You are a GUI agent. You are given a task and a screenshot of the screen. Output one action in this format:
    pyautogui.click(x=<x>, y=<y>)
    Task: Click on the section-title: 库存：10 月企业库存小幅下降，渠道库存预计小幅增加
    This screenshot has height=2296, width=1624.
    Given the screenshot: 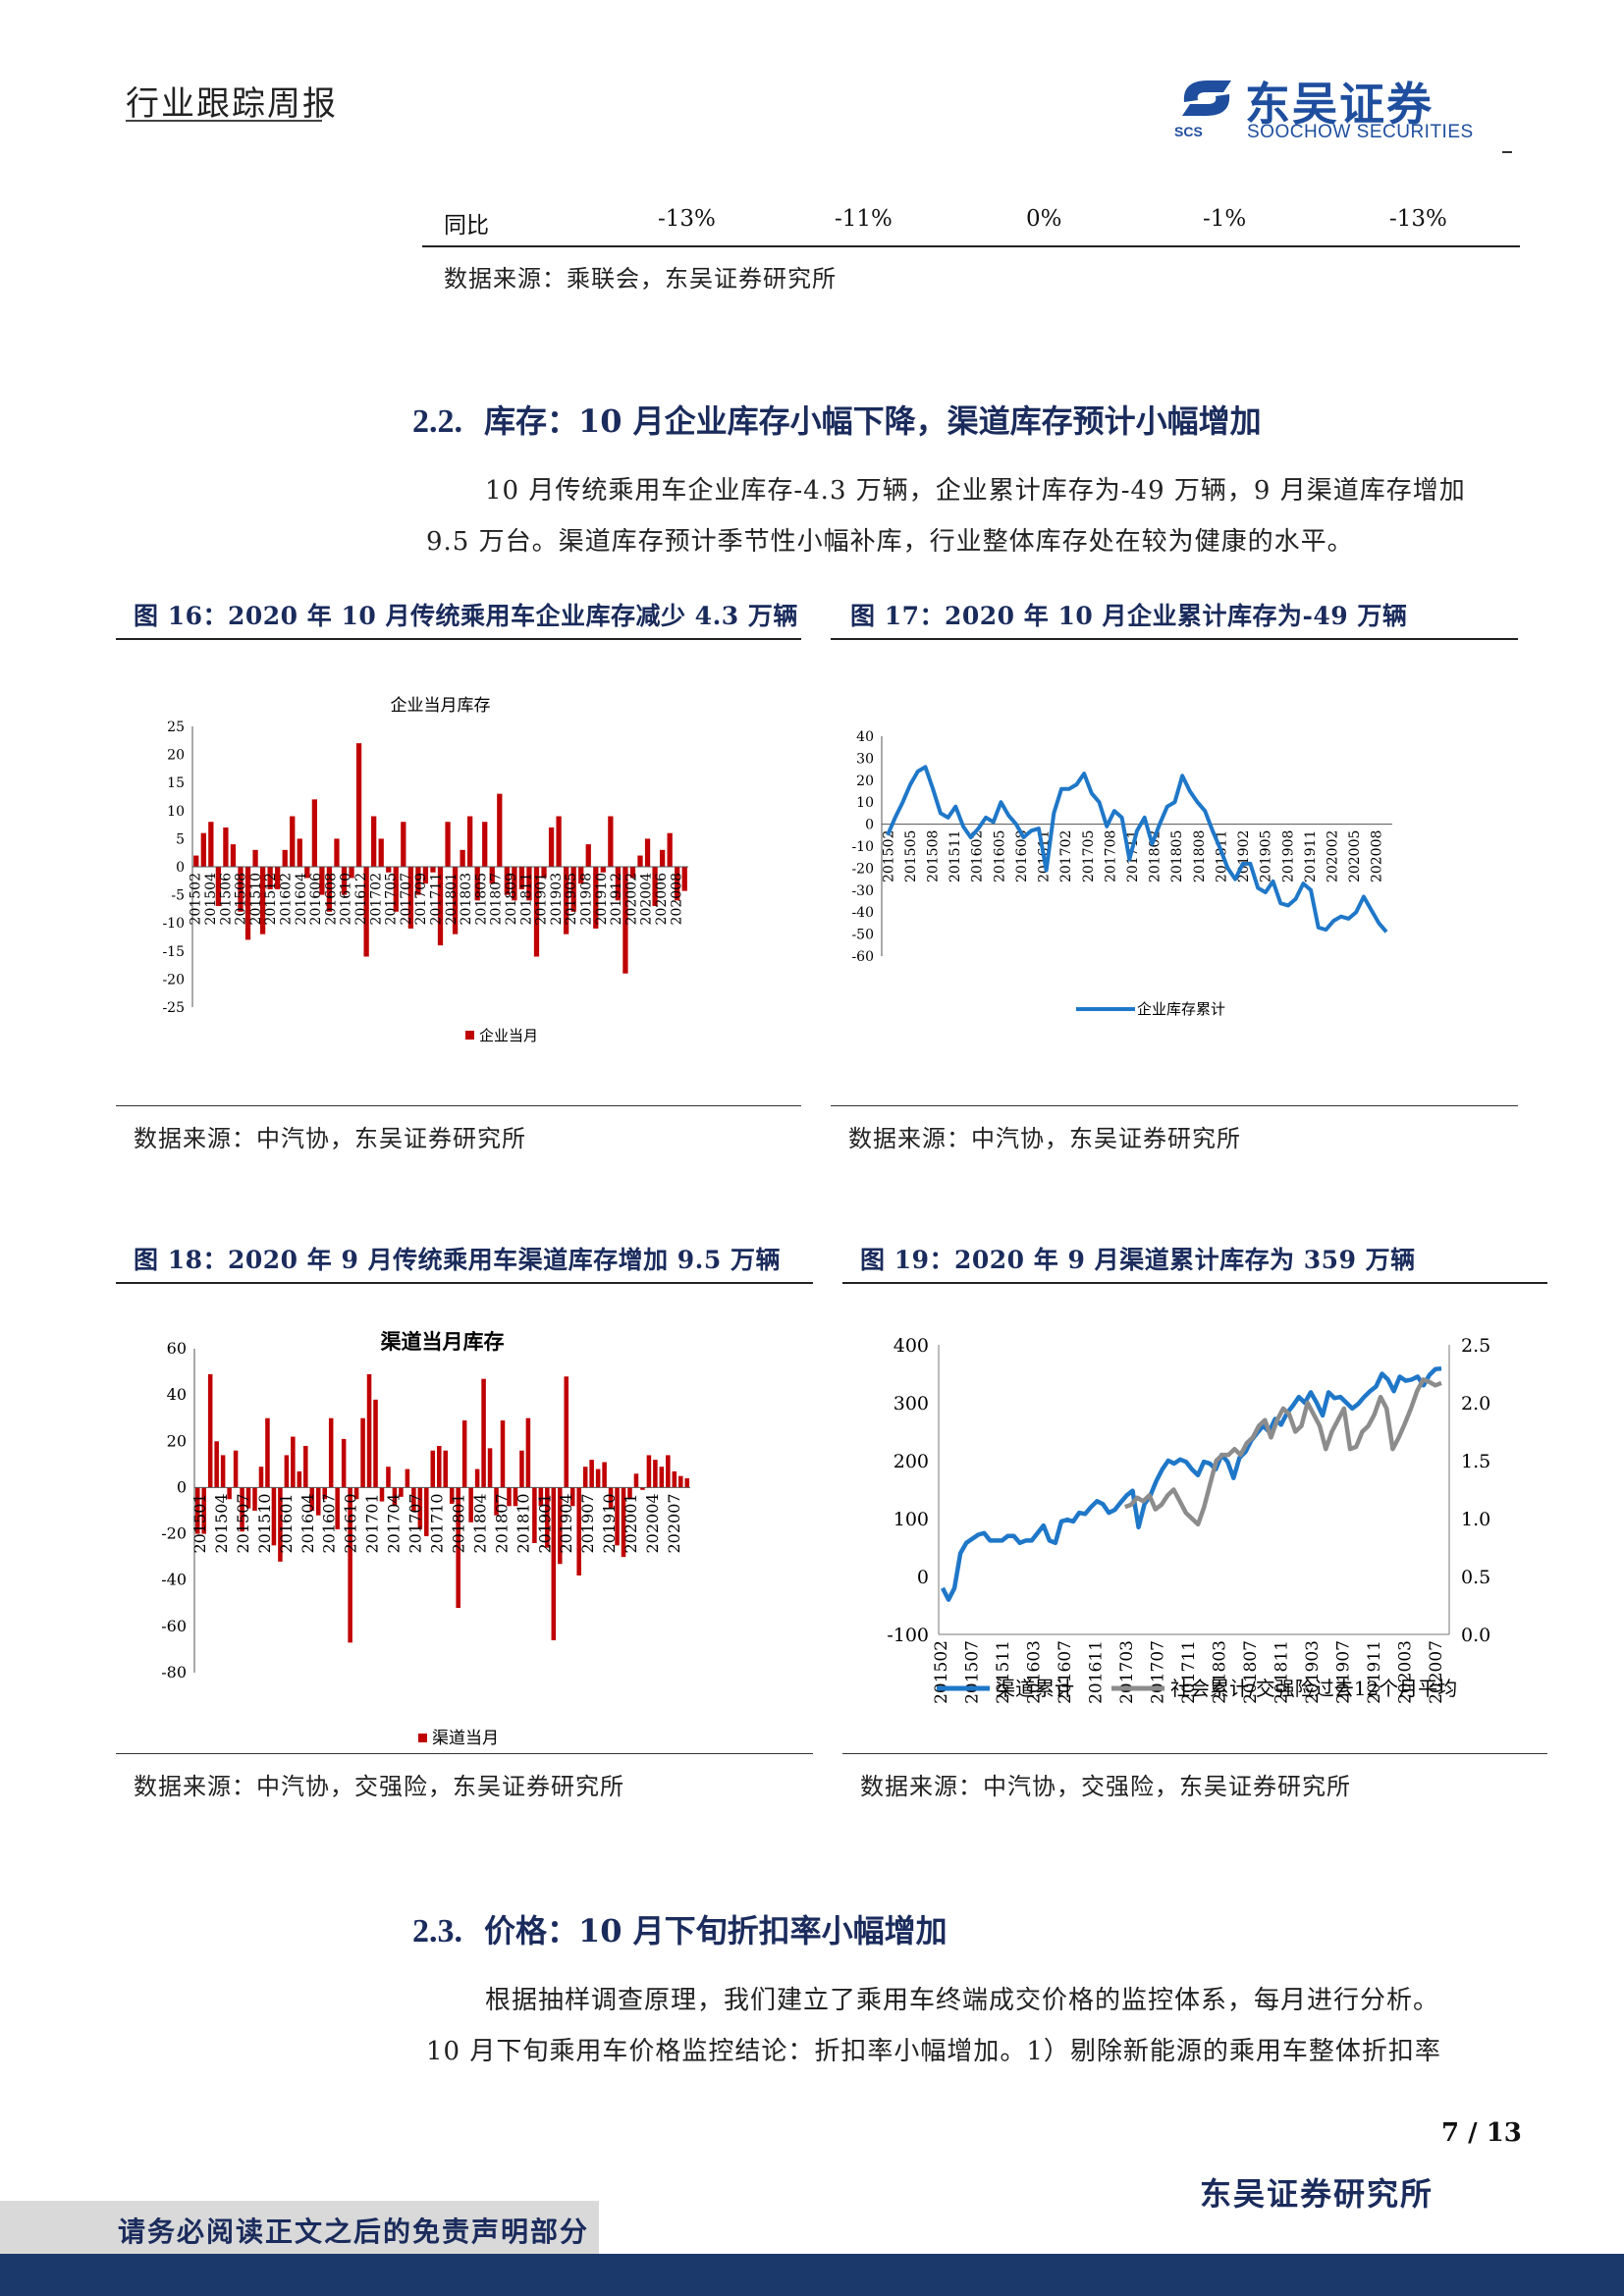 What is the action you would take?
    pyautogui.click(x=873, y=421)
    